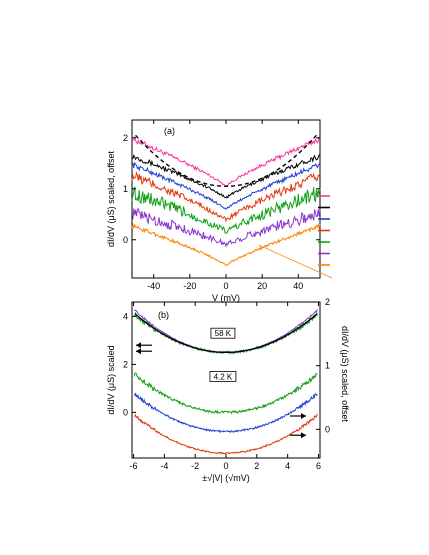 The image size is (429, 555). Describe the element at coordinates (287, 466) in the screenshot. I see `x-tick-label: 4` at that location.